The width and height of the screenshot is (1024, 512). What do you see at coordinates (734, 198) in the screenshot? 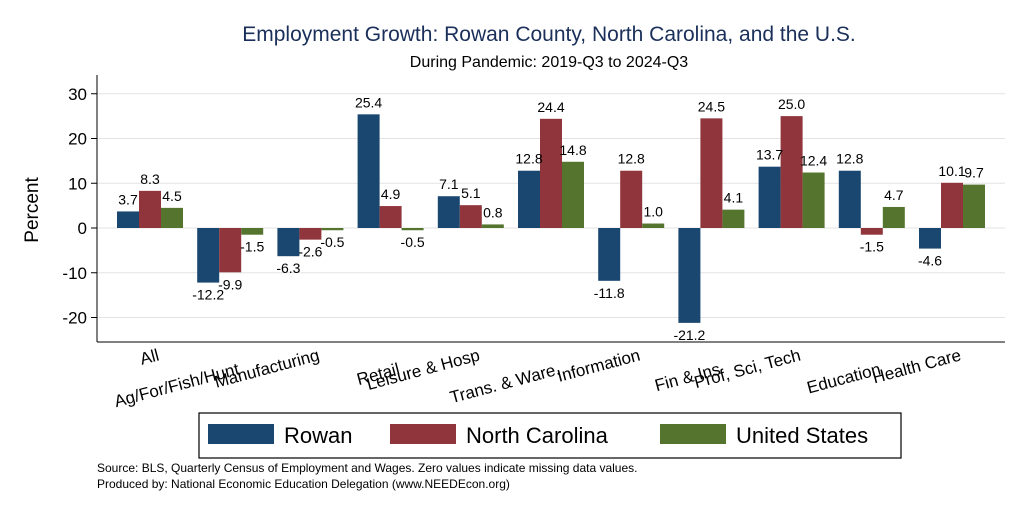
I see `data-label: 4.1` at bounding box center [734, 198].